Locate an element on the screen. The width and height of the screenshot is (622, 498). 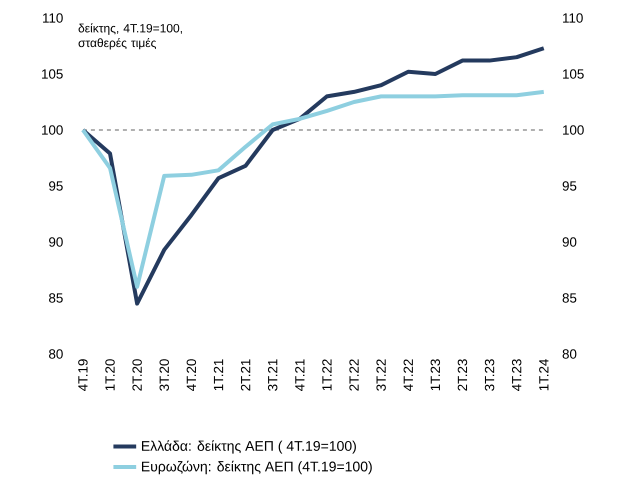
legend-label: Ελλάδα: δείκτης ΑΕΠ ( 4Τ.19=100) is located at coordinates (249, 447).